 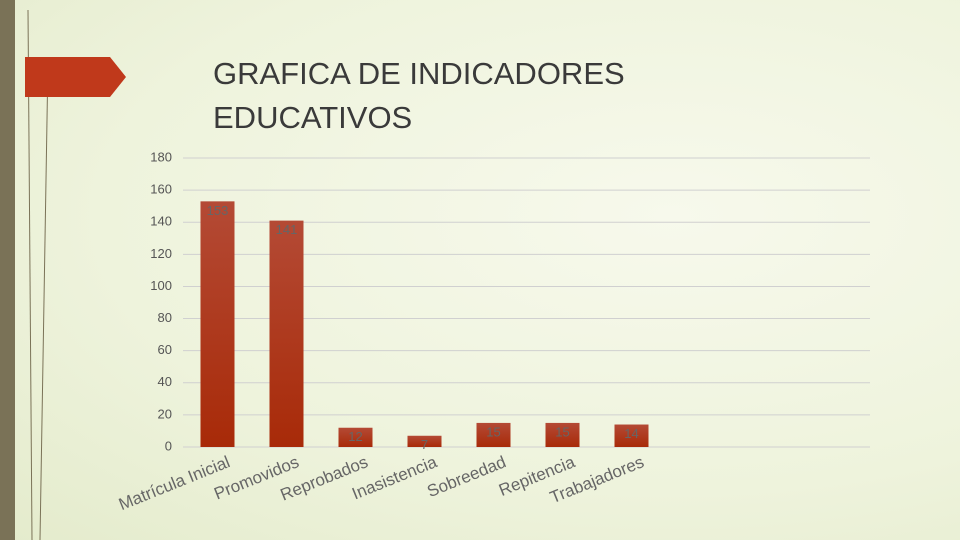 I want to click on value-label: 7, so click(x=424, y=444).